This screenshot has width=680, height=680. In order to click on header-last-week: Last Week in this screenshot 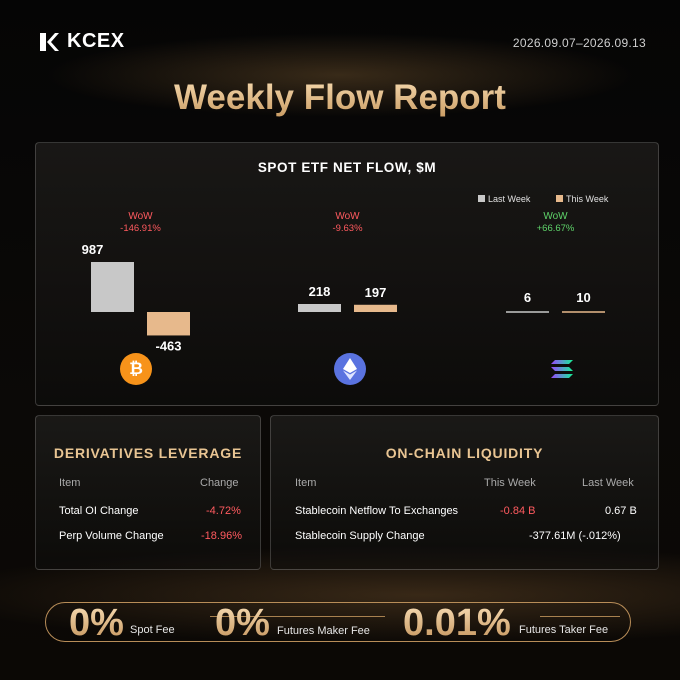, I will do `click(608, 483)`.